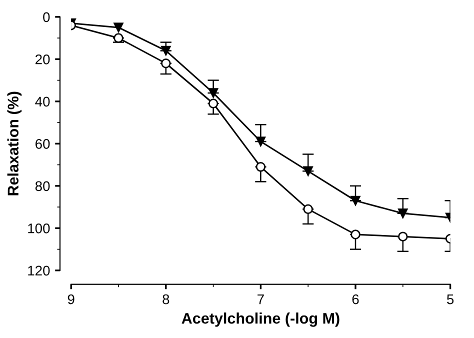 The width and height of the screenshot is (474, 338). What do you see at coordinates (450, 299) in the screenshot?
I see `x-tick-label: 5` at bounding box center [450, 299].